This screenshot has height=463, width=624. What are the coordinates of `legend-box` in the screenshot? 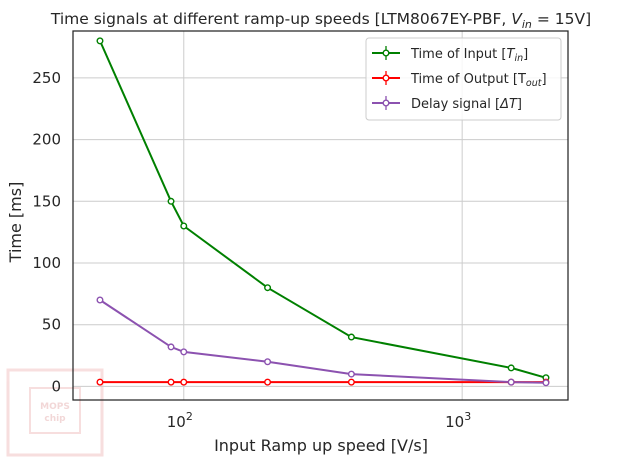 It's located at (463, 79).